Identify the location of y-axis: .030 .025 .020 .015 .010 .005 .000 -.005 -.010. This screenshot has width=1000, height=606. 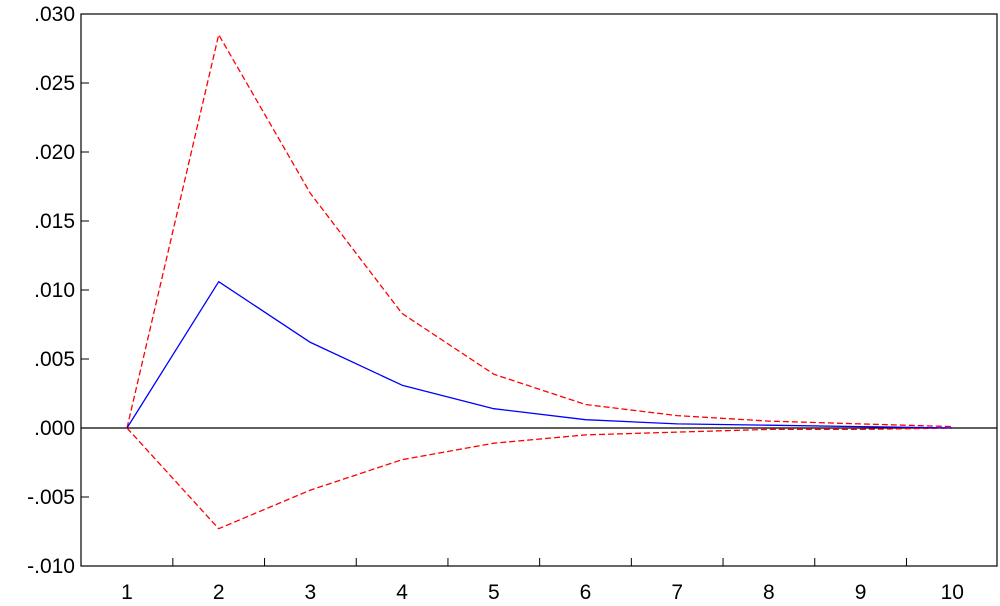
(58, 290).